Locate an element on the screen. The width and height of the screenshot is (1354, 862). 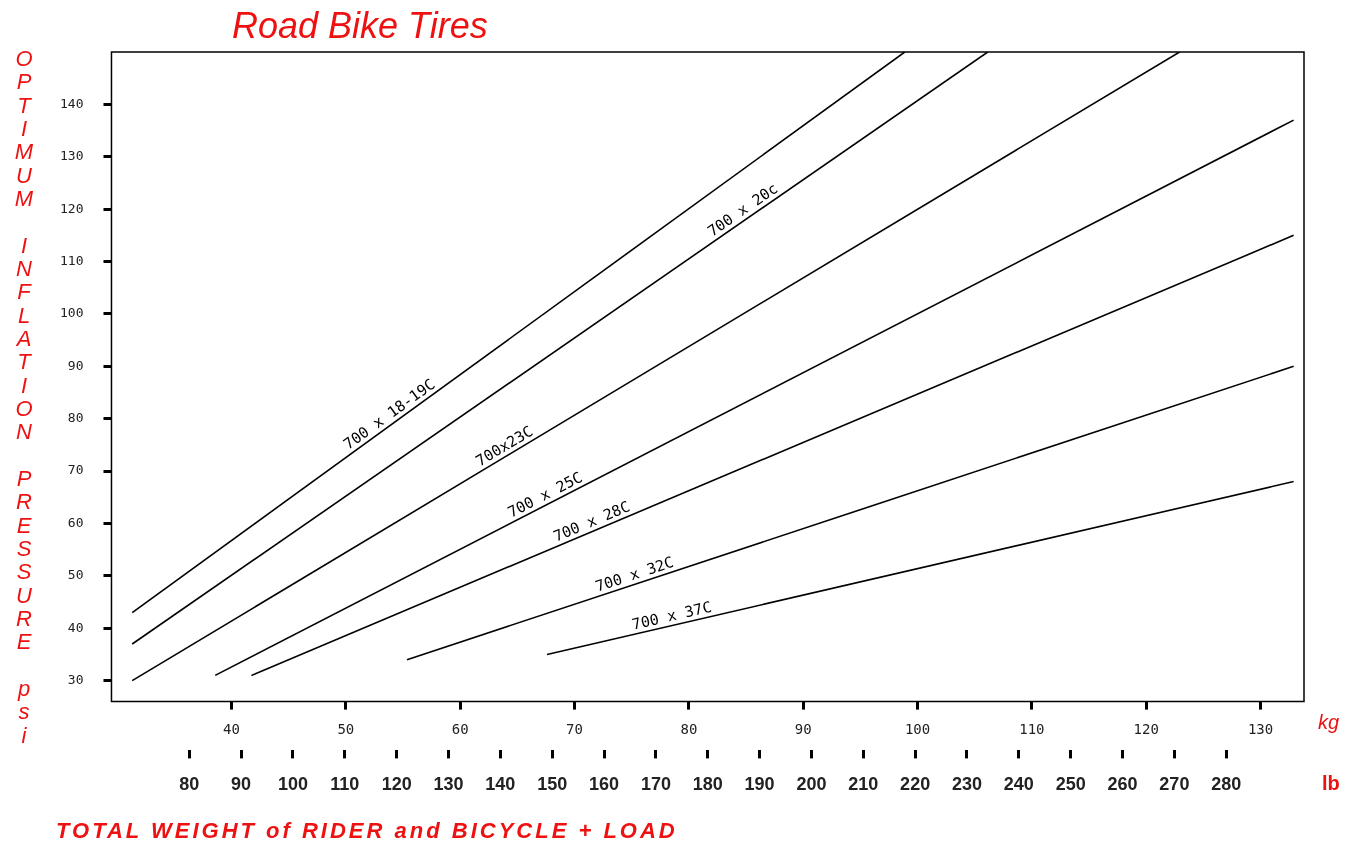
x2-tick-label: 50 is located at coordinates (346, 728).